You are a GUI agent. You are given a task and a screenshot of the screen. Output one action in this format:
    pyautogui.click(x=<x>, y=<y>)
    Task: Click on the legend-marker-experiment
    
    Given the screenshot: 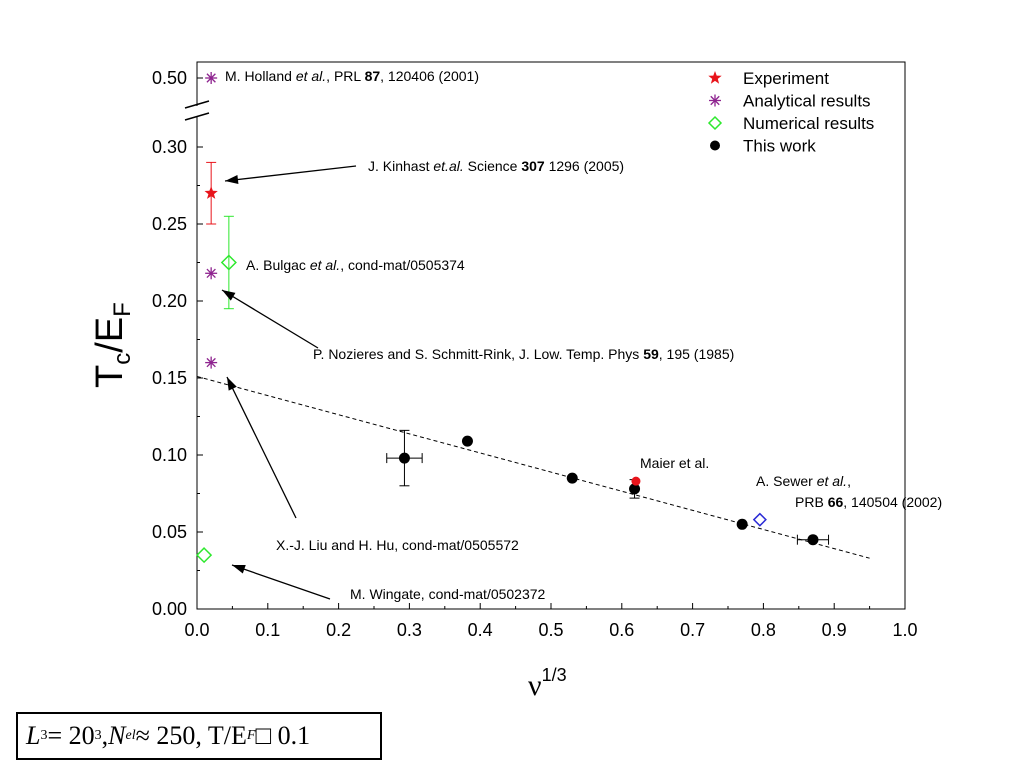 What is the action you would take?
    pyautogui.click(x=715, y=77)
    